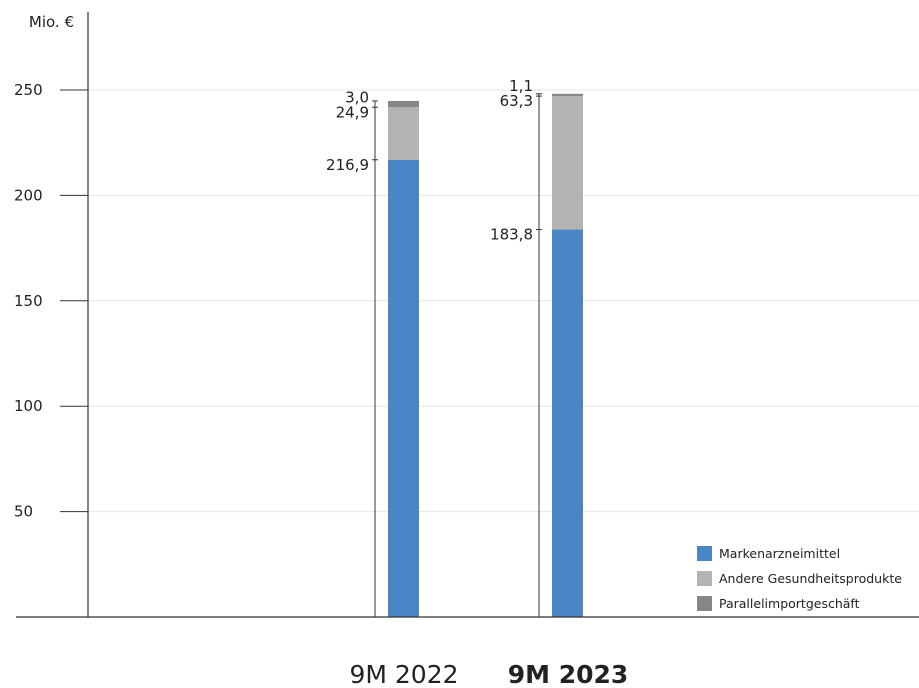  What do you see at coordinates (28, 90) in the screenshot?
I see `y-tick-label: 250` at bounding box center [28, 90].